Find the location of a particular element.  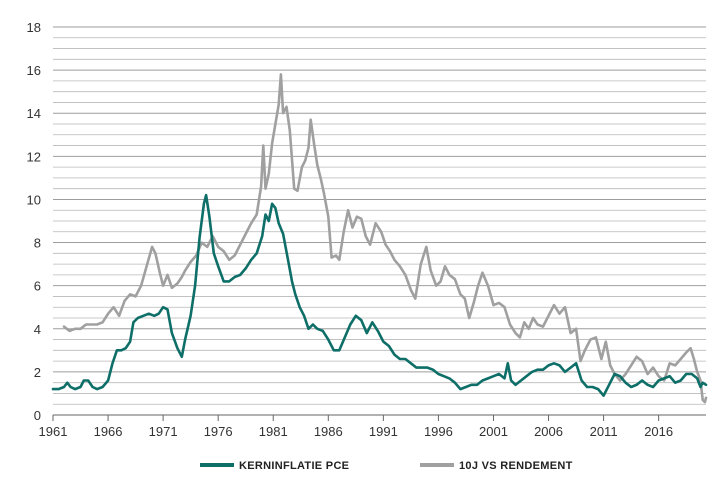

legend-label-10j-rendement: 10J VS RENDEMENT is located at coordinates (516, 466).